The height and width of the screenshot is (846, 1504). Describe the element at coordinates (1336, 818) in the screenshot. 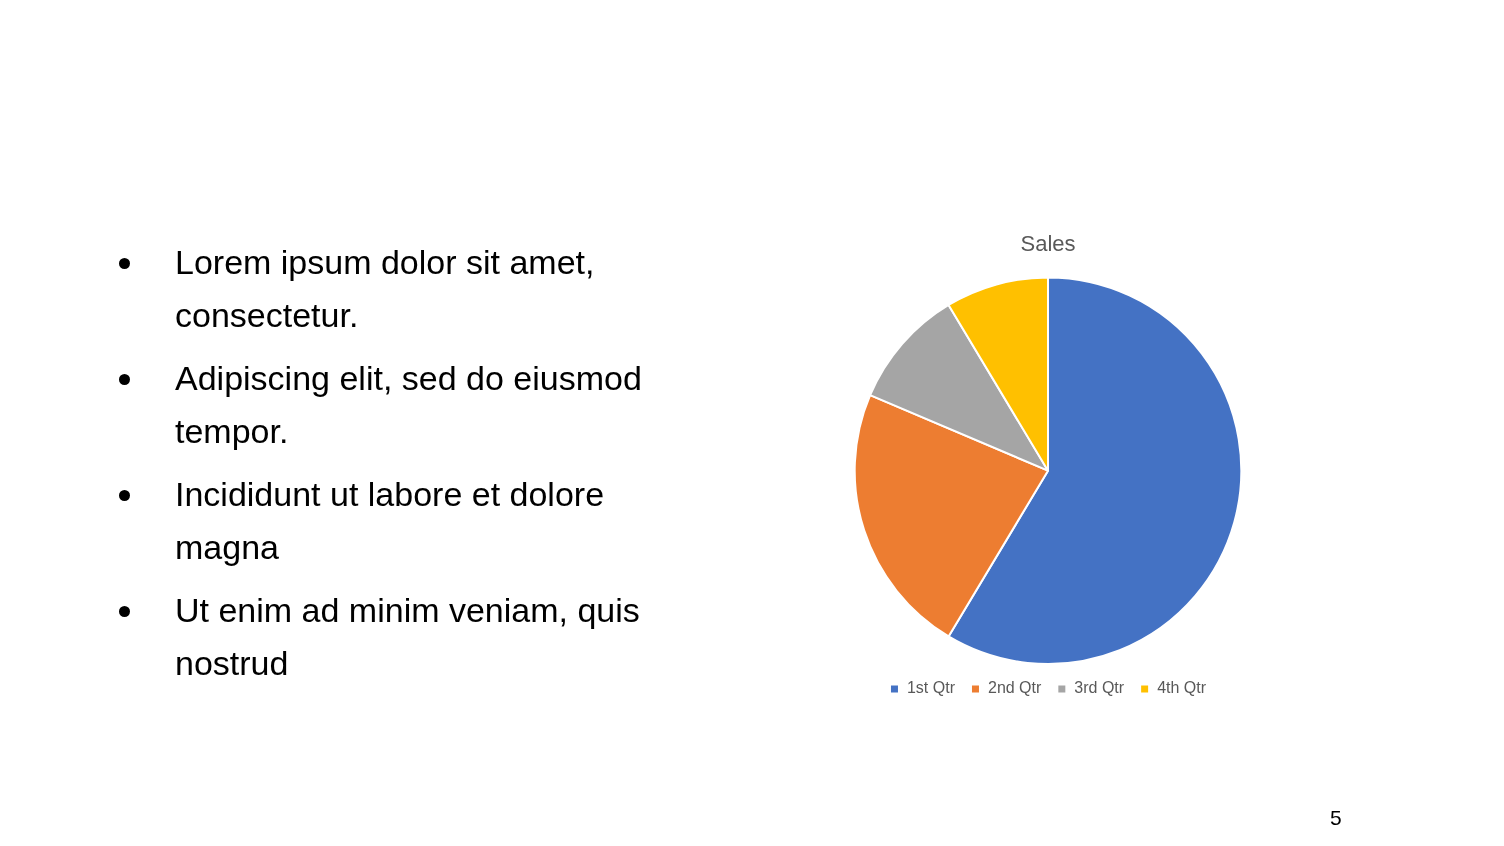

I see `text: 5` at that location.